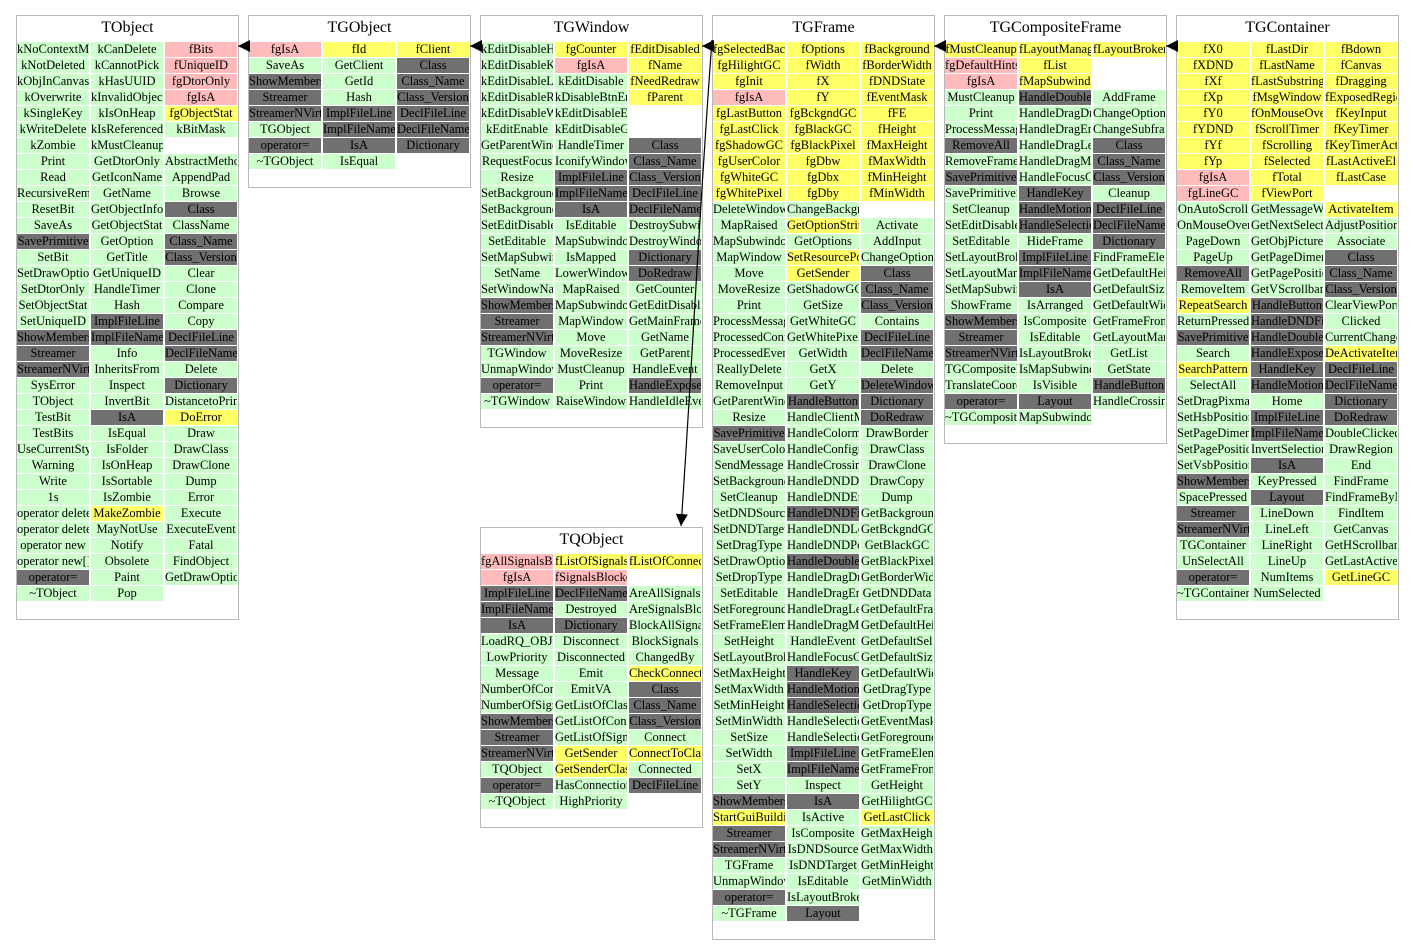  What do you see at coordinates (1361, 481) in the screenshot?
I see `member-cell: FindFrame` at bounding box center [1361, 481].